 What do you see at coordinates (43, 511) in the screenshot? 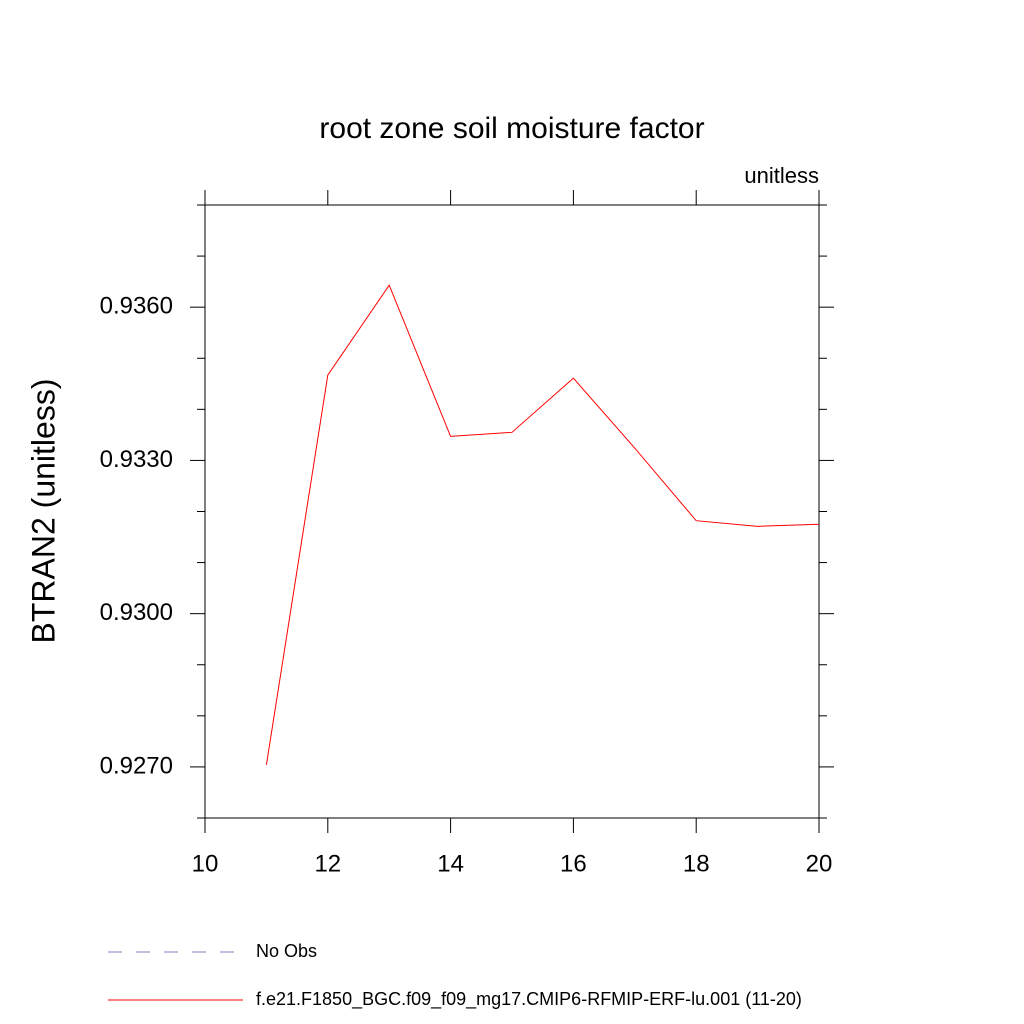
I see `y-axis-label: BTRAN2 (unitless)` at bounding box center [43, 511].